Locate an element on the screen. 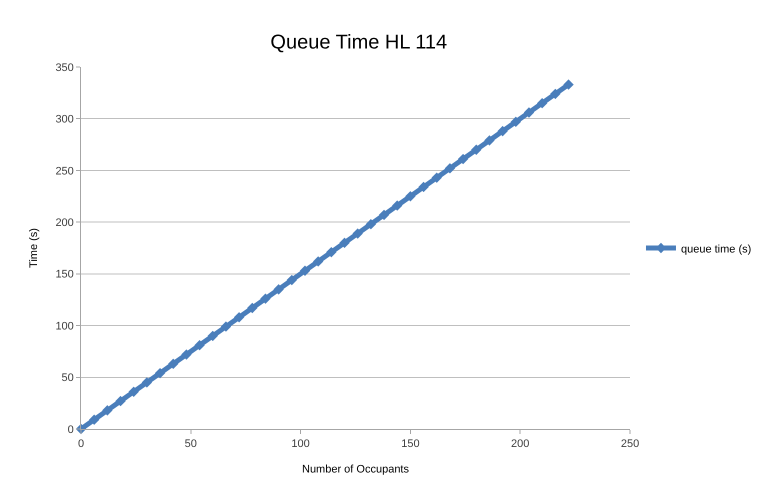 Image resolution: width=780 pixels, height=492 pixels. x-tick-label: 150 is located at coordinates (410, 444).